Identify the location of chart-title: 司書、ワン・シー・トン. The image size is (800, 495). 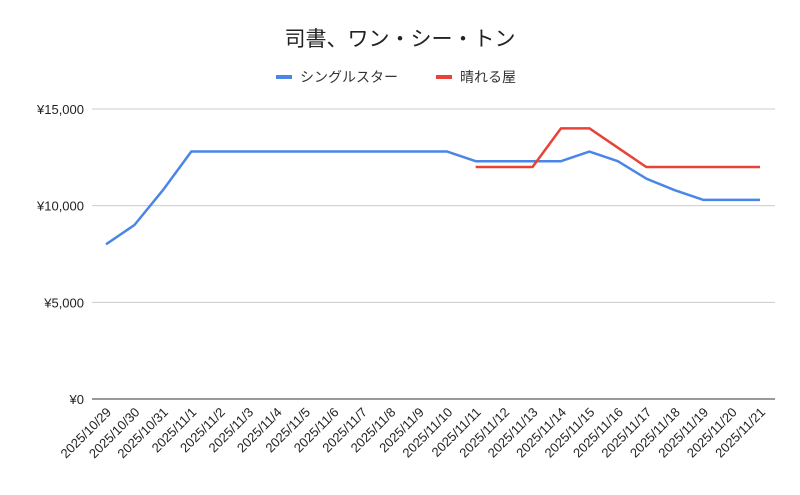
(400, 39).